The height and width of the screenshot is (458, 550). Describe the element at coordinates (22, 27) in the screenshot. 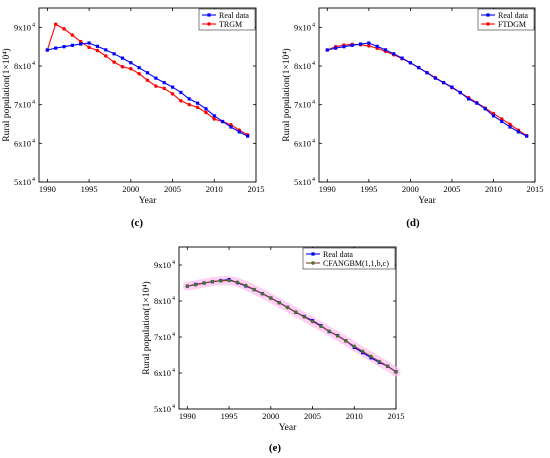

I see `y-tick-label: 9x10` at that location.